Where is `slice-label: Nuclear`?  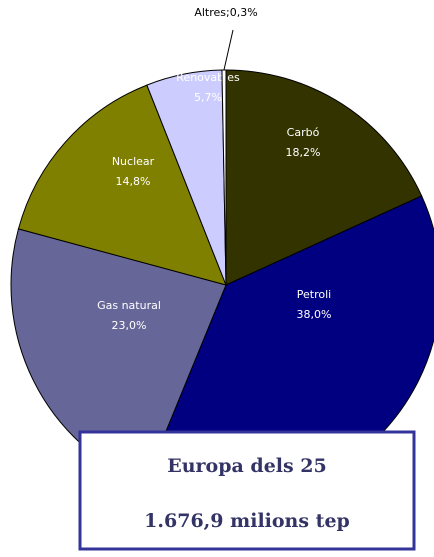
slice-label: Nuclear is located at coordinates (133, 161).